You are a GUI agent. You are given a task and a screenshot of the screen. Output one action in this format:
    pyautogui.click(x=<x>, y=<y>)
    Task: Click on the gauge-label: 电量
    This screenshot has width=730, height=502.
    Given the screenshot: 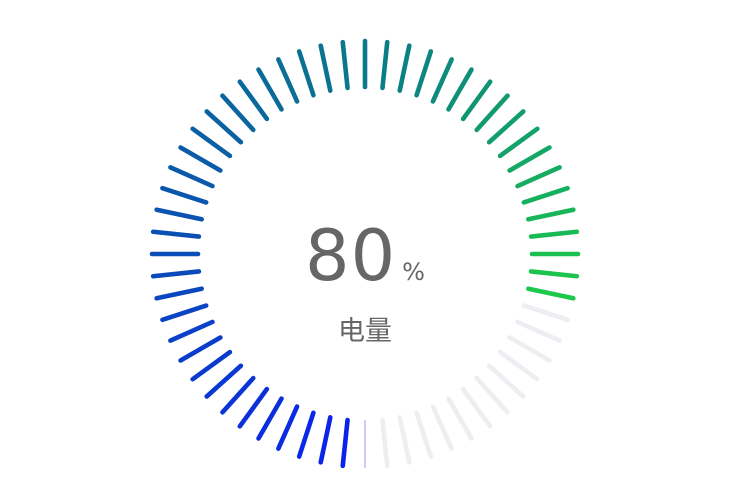 What is the action you would take?
    pyautogui.click(x=365, y=331)
    